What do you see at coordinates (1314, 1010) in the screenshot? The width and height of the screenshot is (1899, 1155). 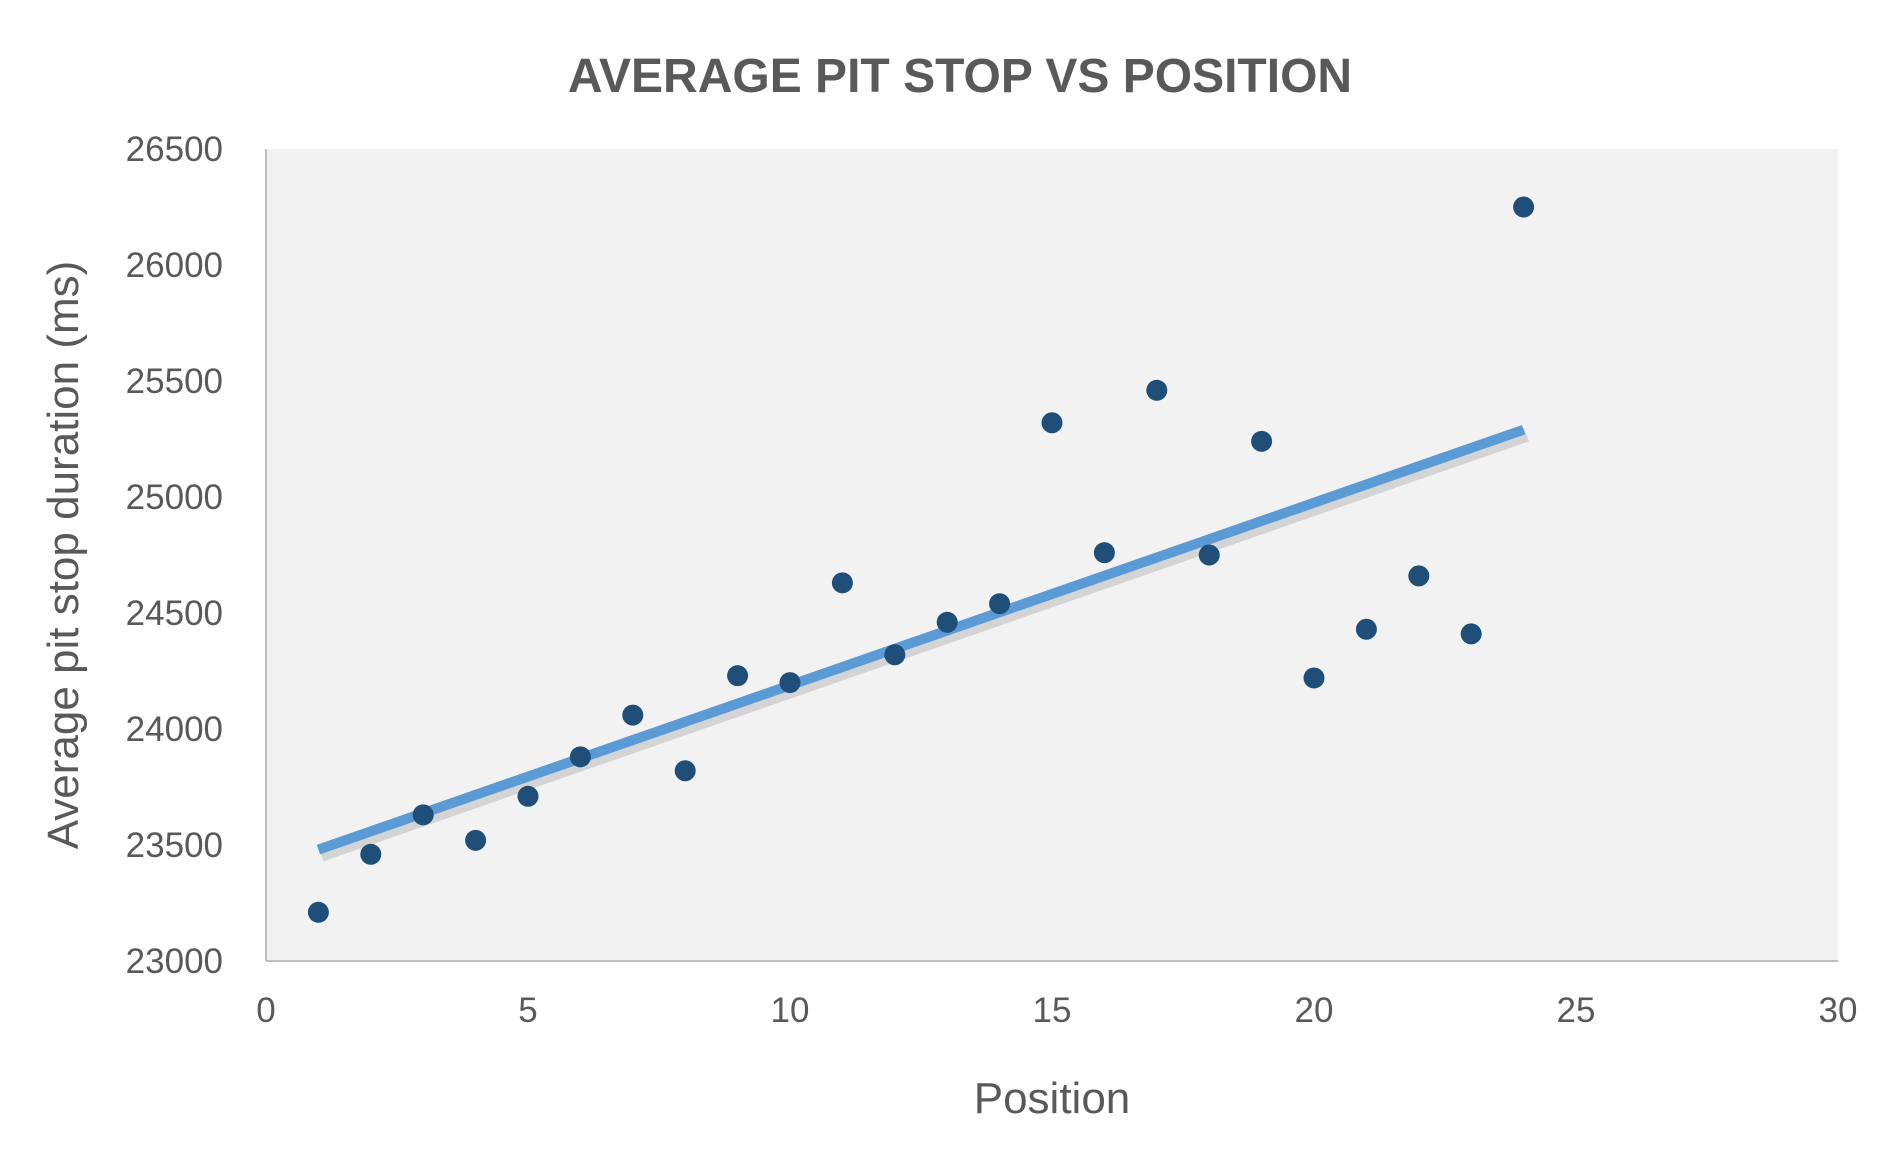 I see `x-tick-label: 20` at bounding box center [1314, 1010].